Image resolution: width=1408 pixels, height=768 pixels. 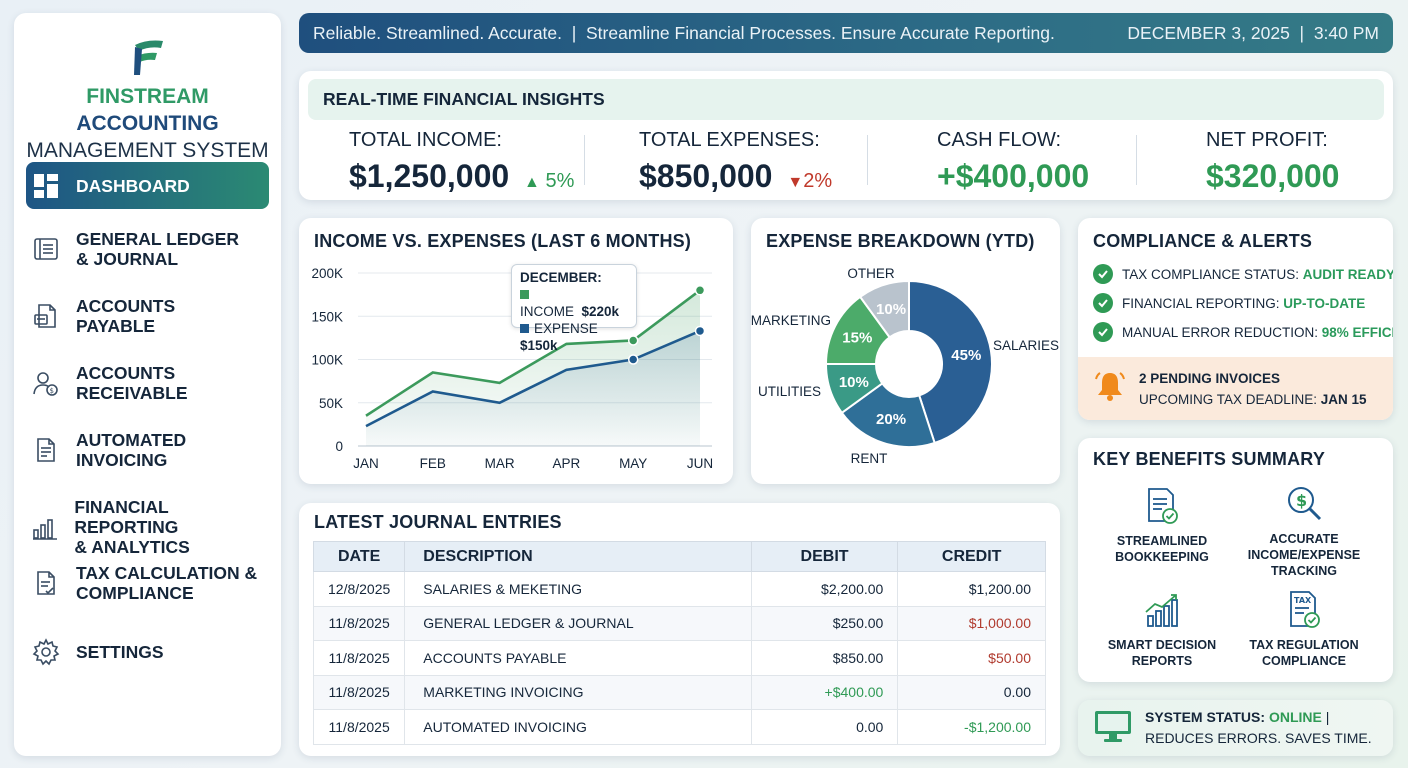 I want to click on divider, so click(x=584, y=160).